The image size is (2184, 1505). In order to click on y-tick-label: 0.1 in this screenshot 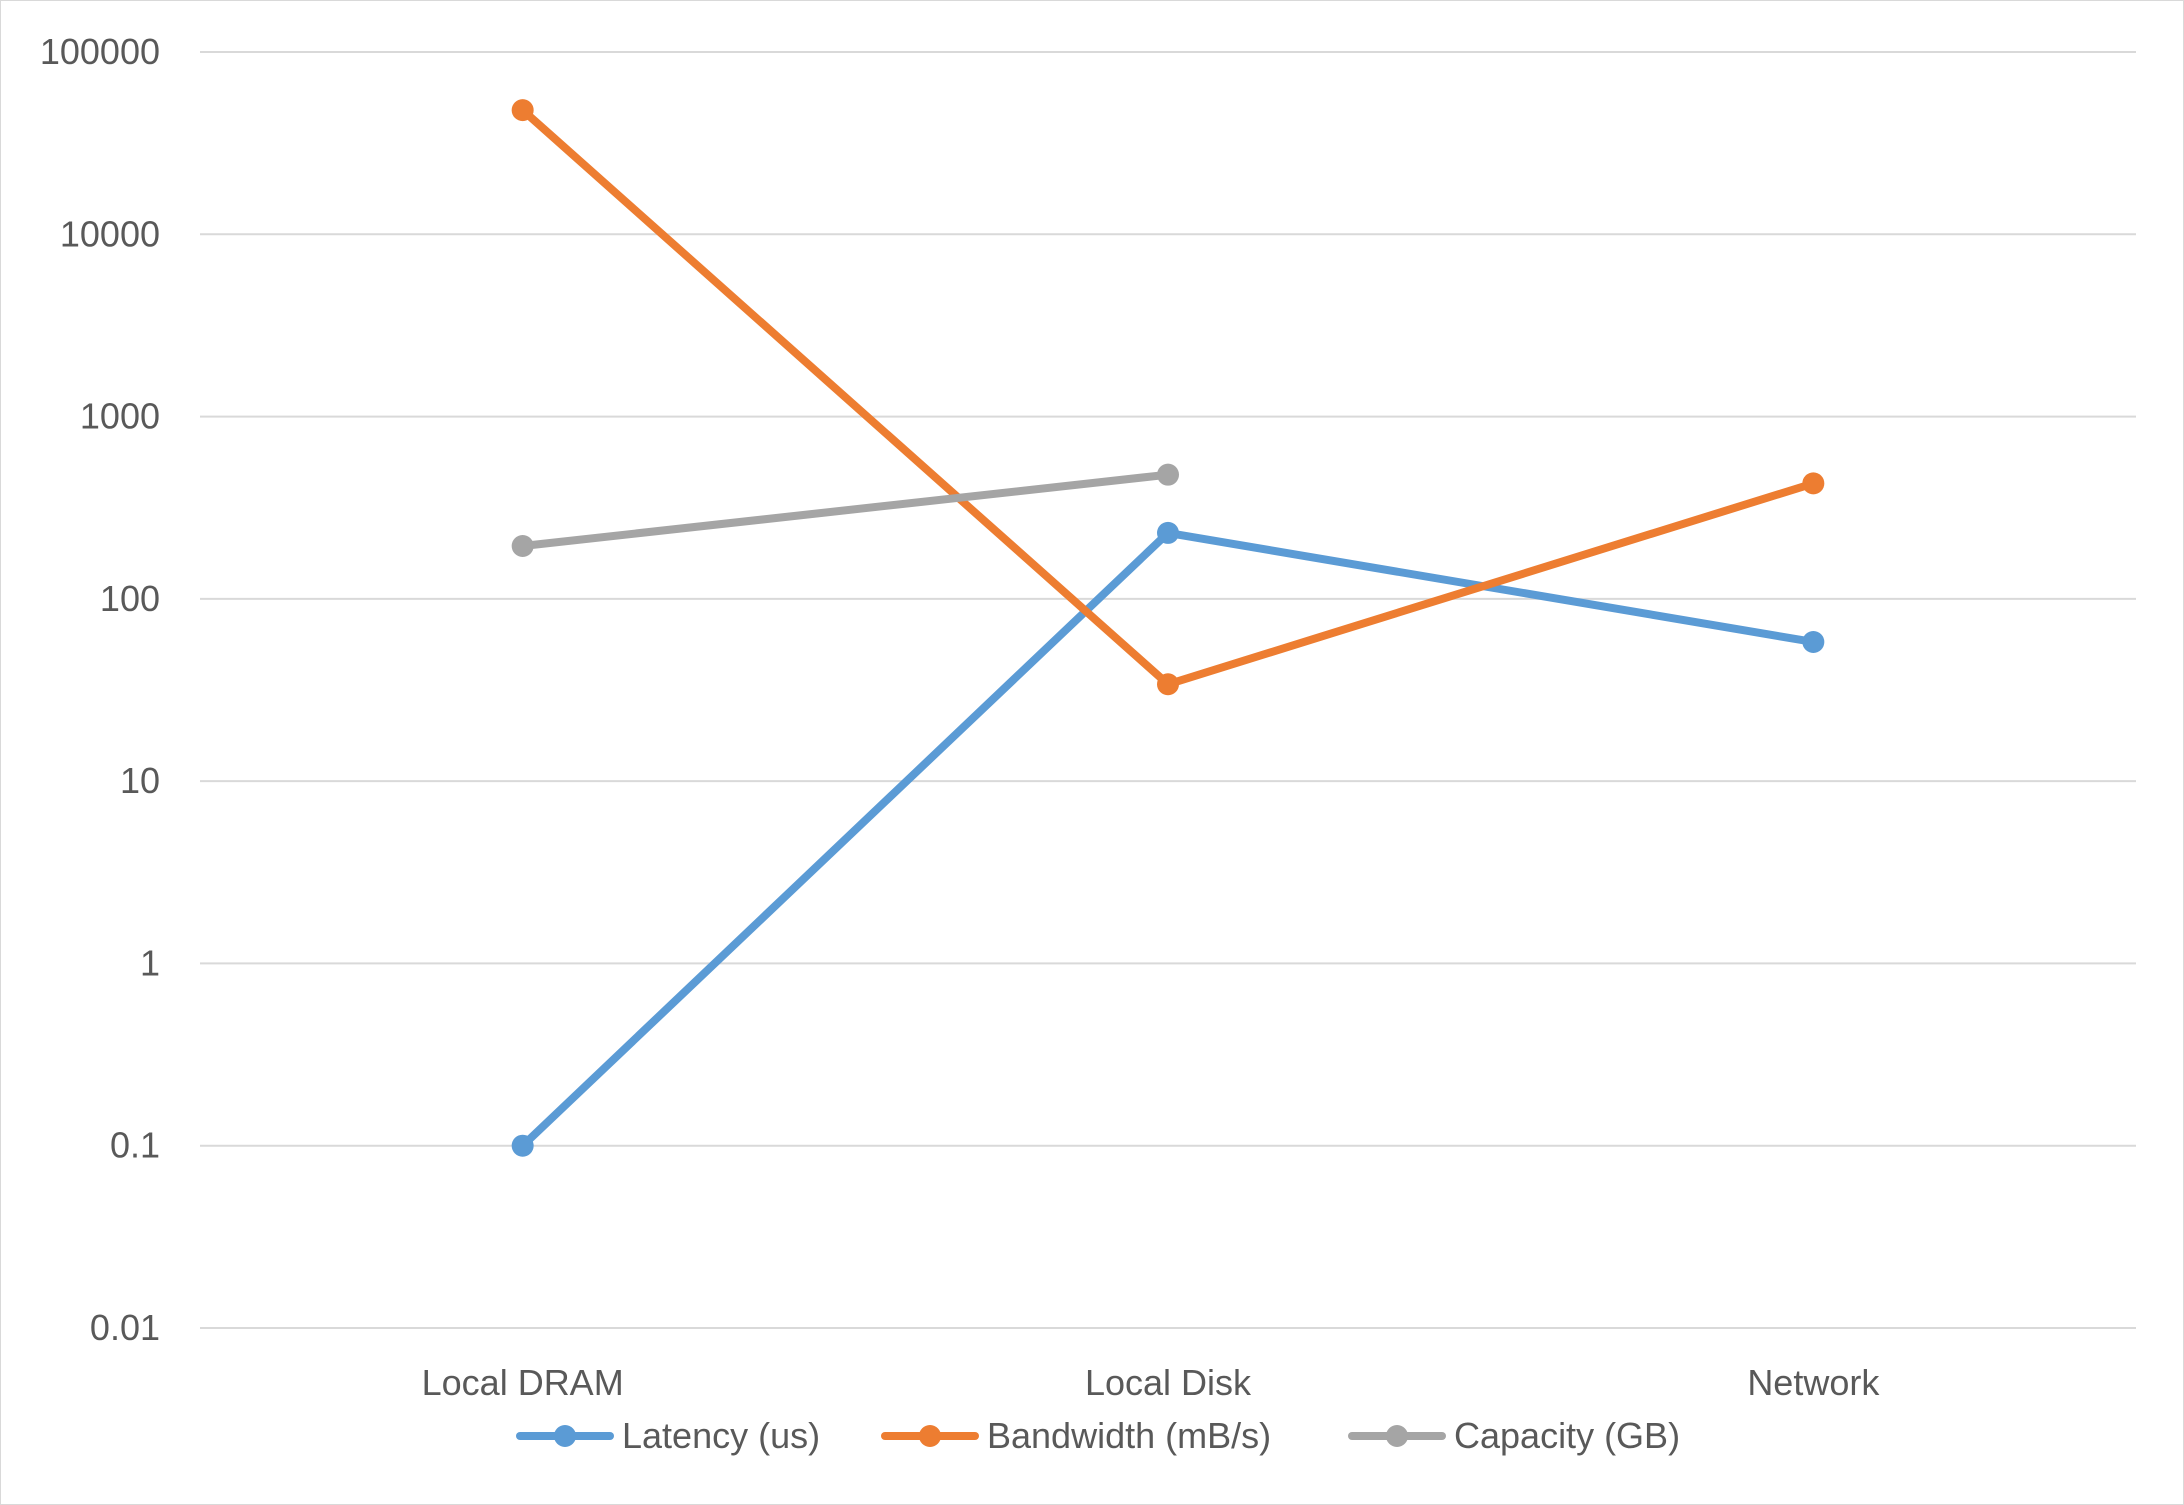, I will do `click(135, 1145)`.